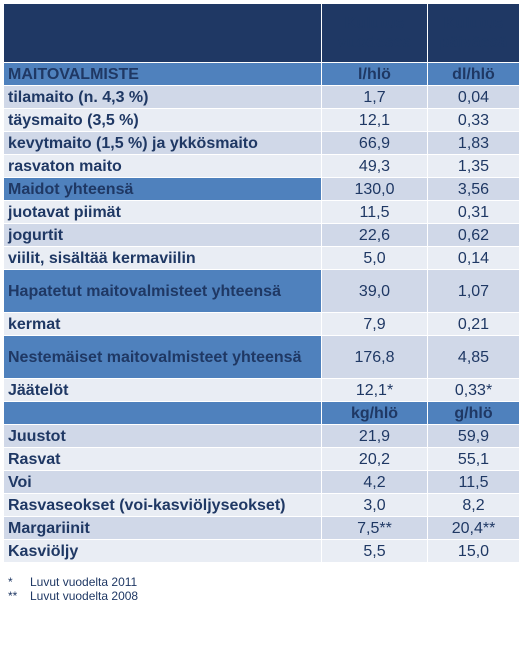  I want to click on table-row: Voi 4,2 11,5, so click(261, 482).